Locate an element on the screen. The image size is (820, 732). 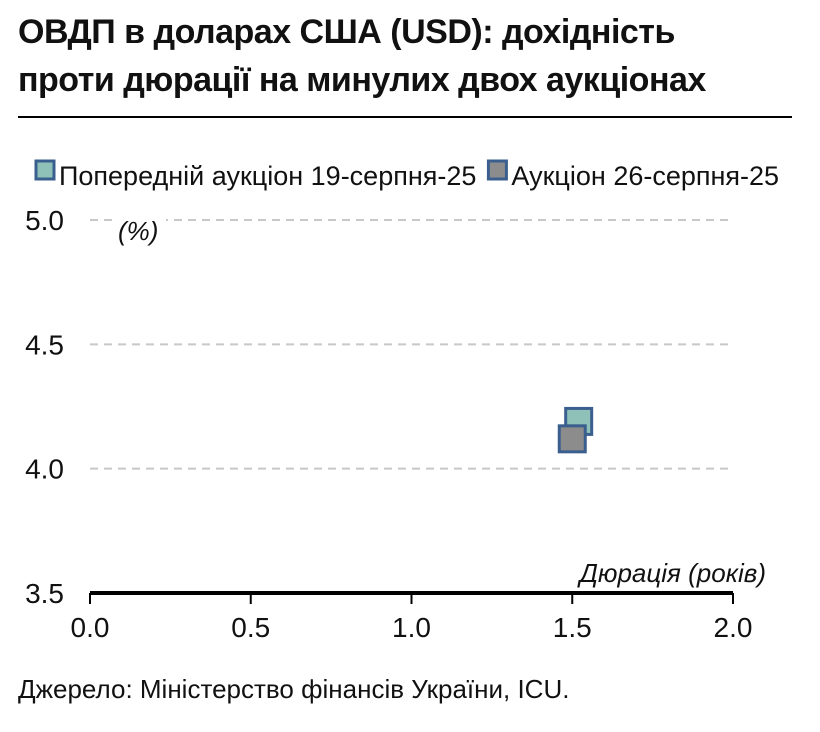
legend-label-1: Попередній аукціон 19-серпня-25 is located at coordinates (267, 176).